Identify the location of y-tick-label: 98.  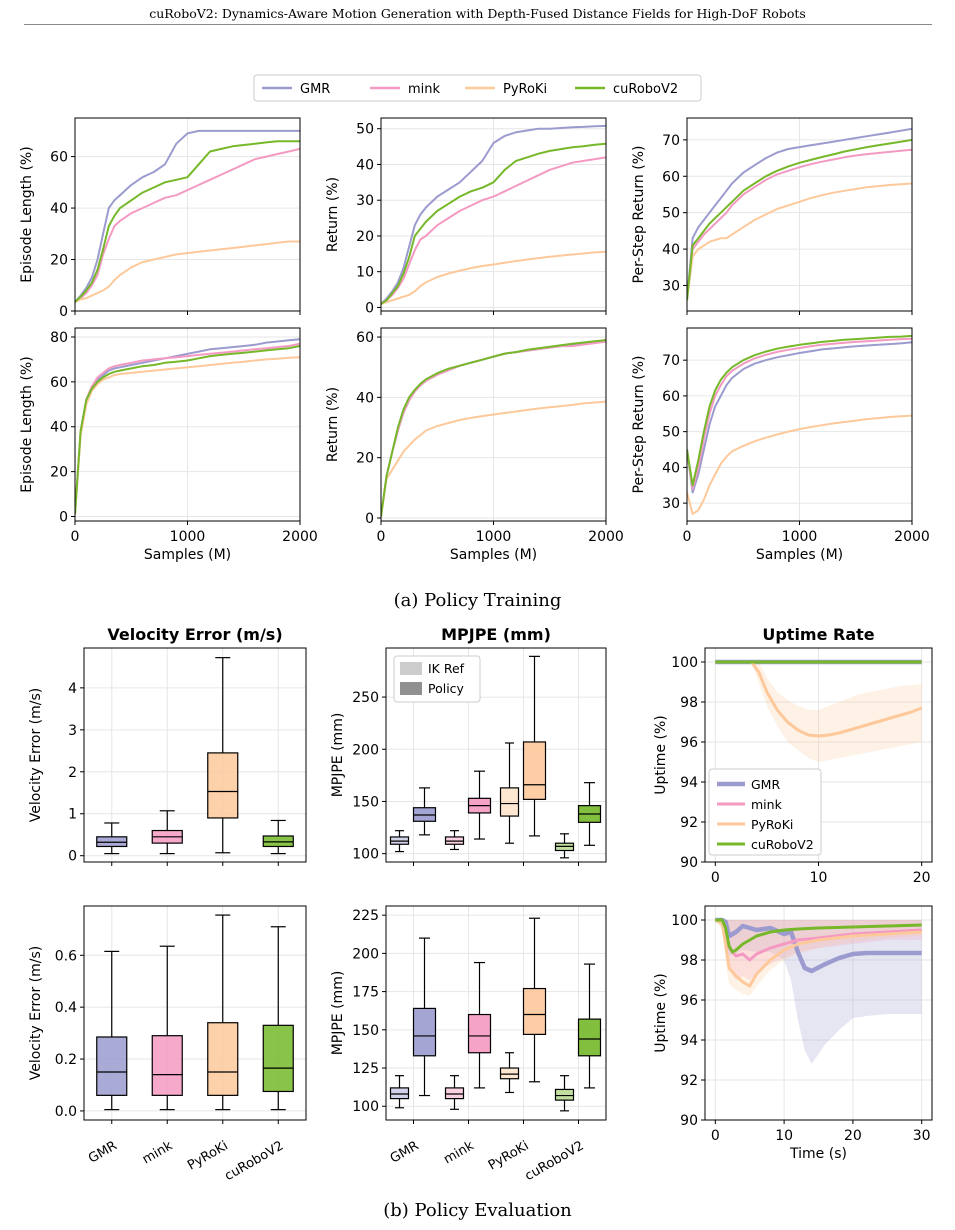
(689, 703).